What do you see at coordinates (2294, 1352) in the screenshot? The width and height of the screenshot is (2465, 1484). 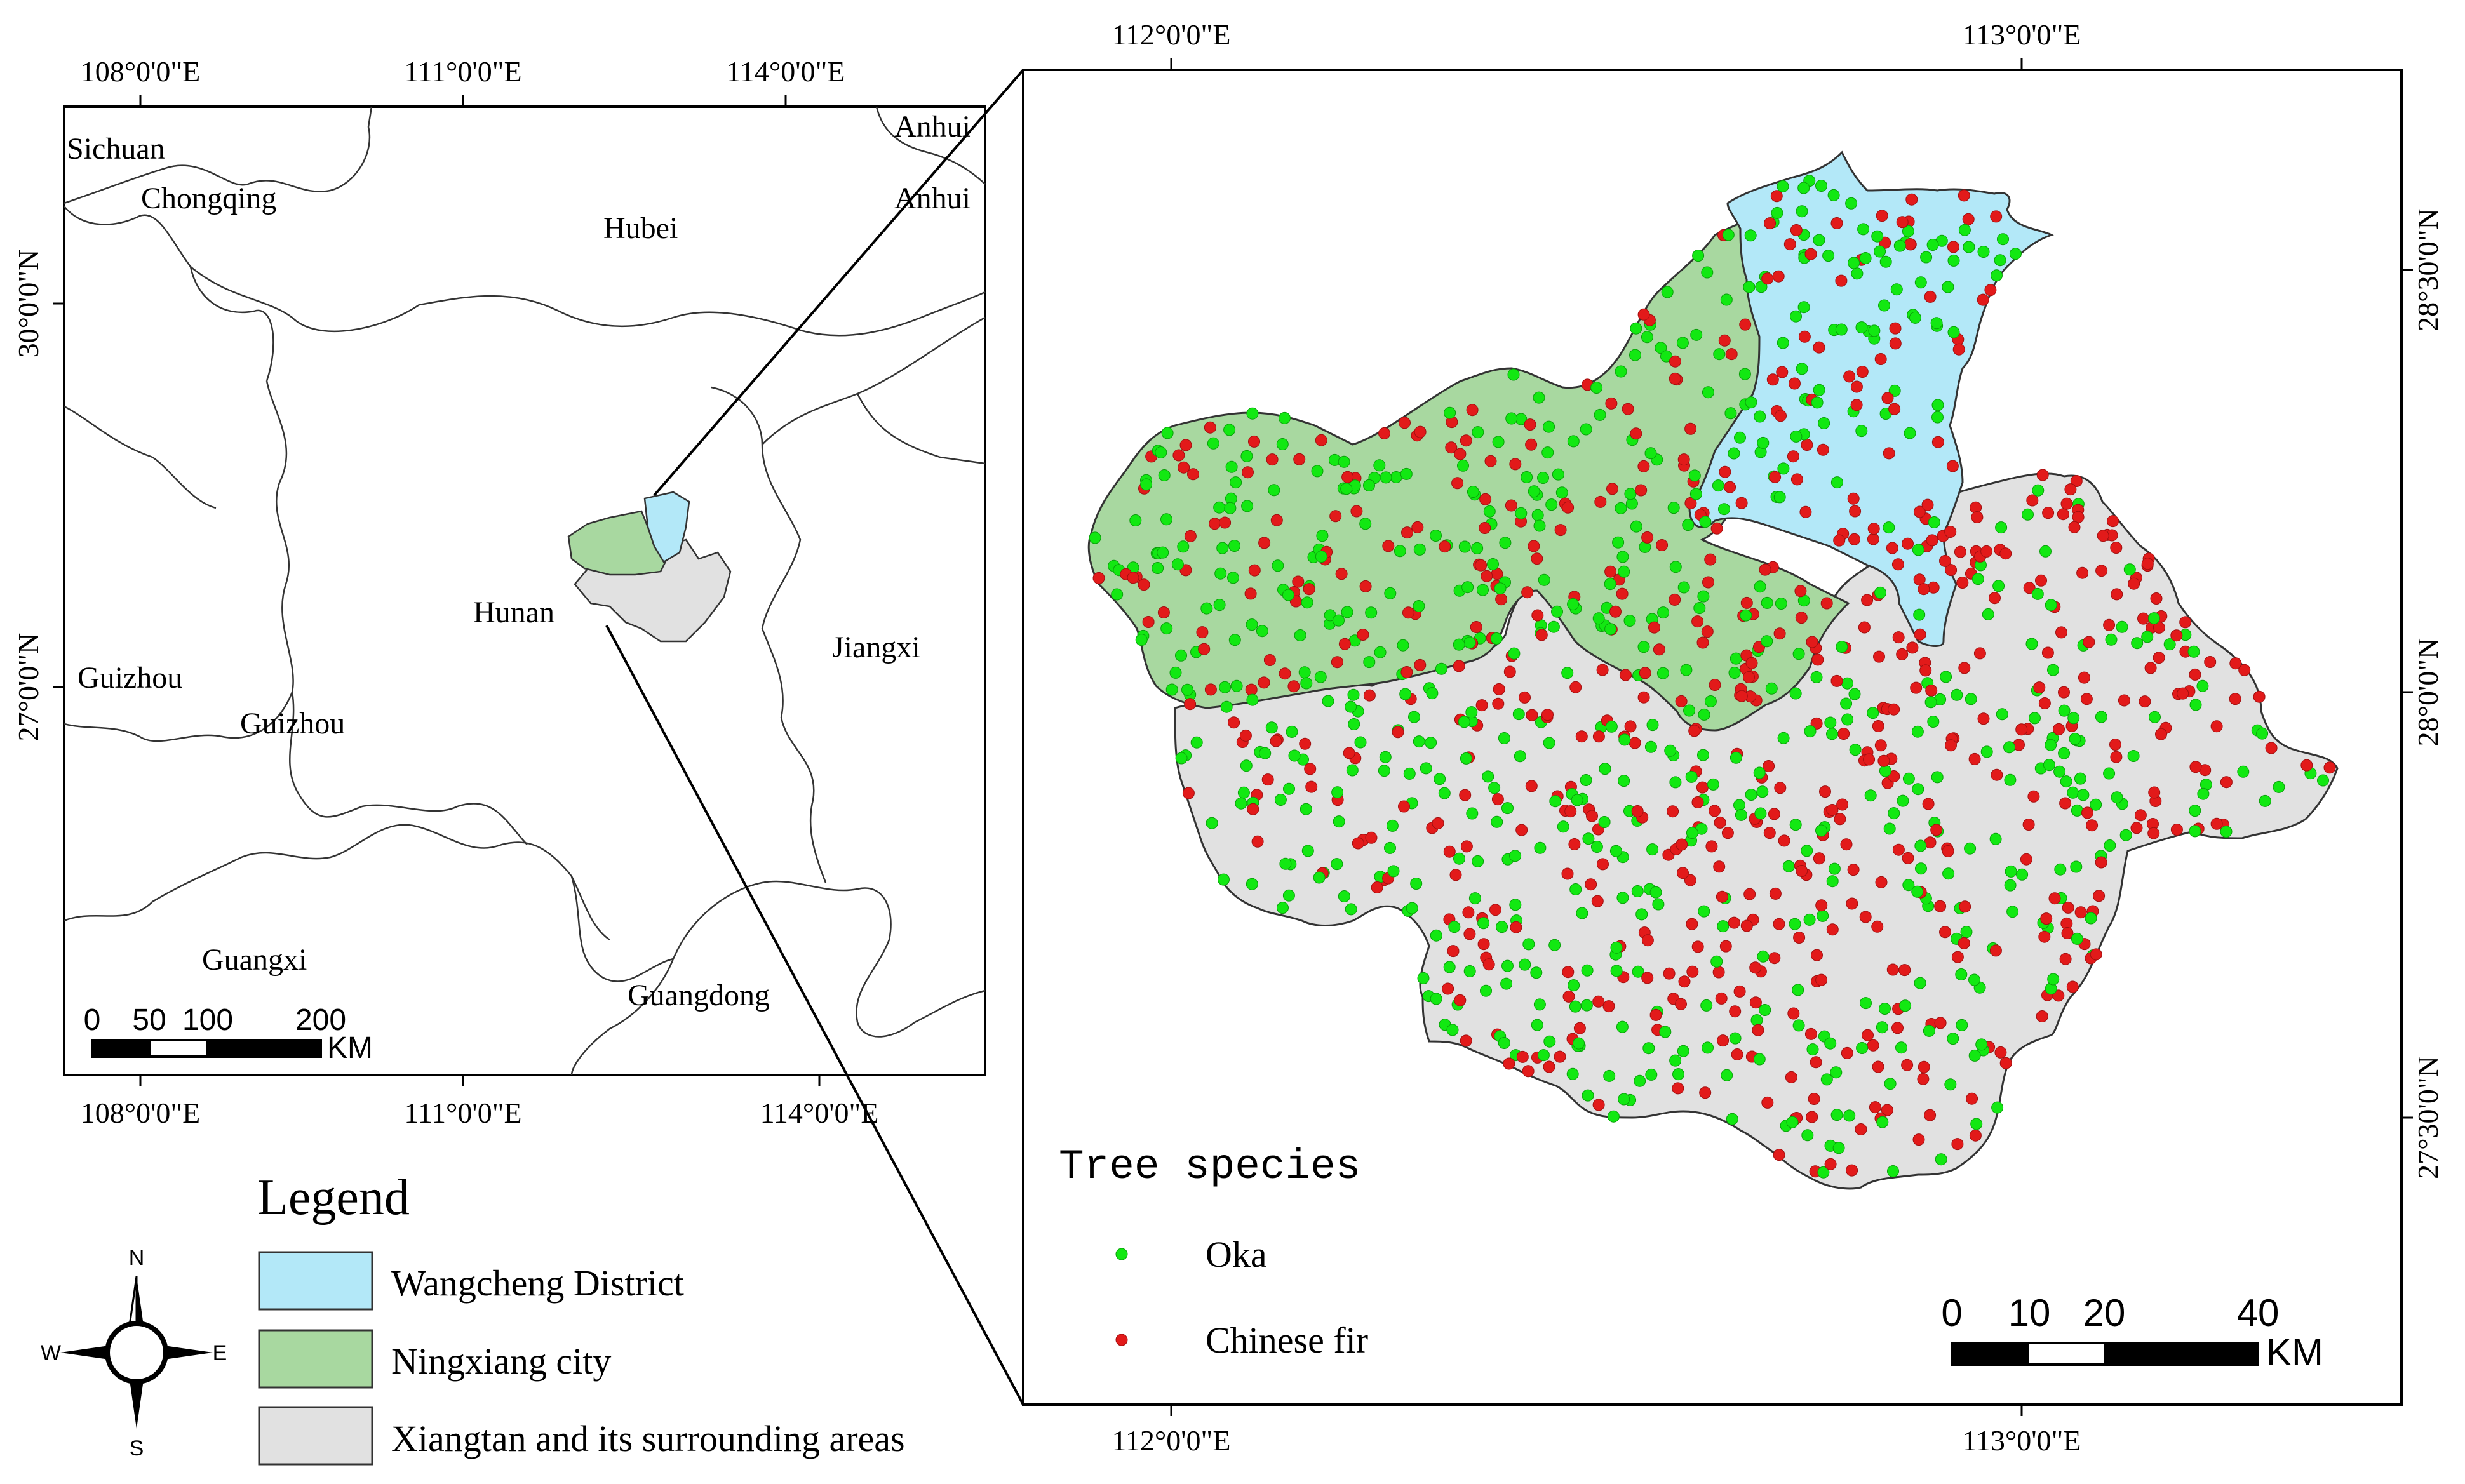 I see `detail-scale-unit: KM` at bounding box center [2294, 1352].